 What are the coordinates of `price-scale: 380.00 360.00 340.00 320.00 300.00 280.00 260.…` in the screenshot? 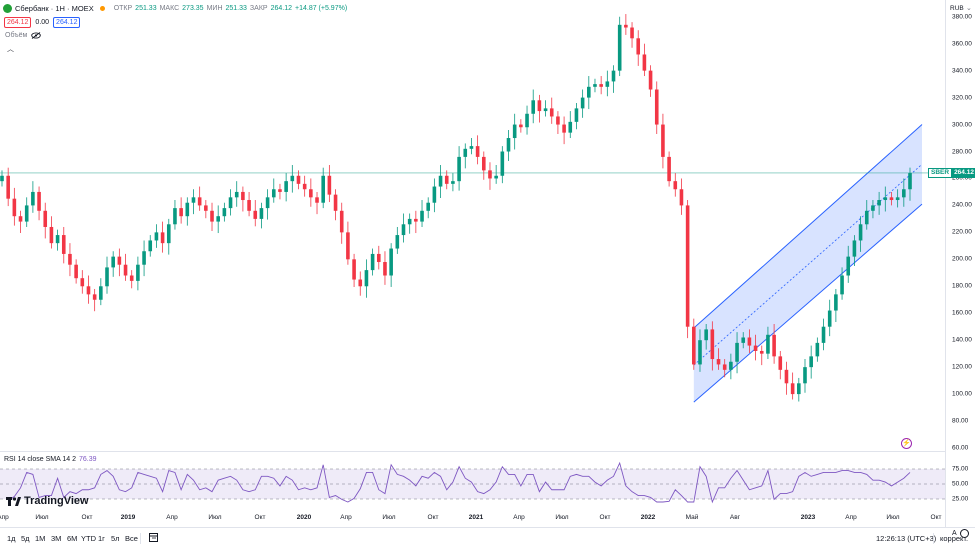 It's located at (960, 256).